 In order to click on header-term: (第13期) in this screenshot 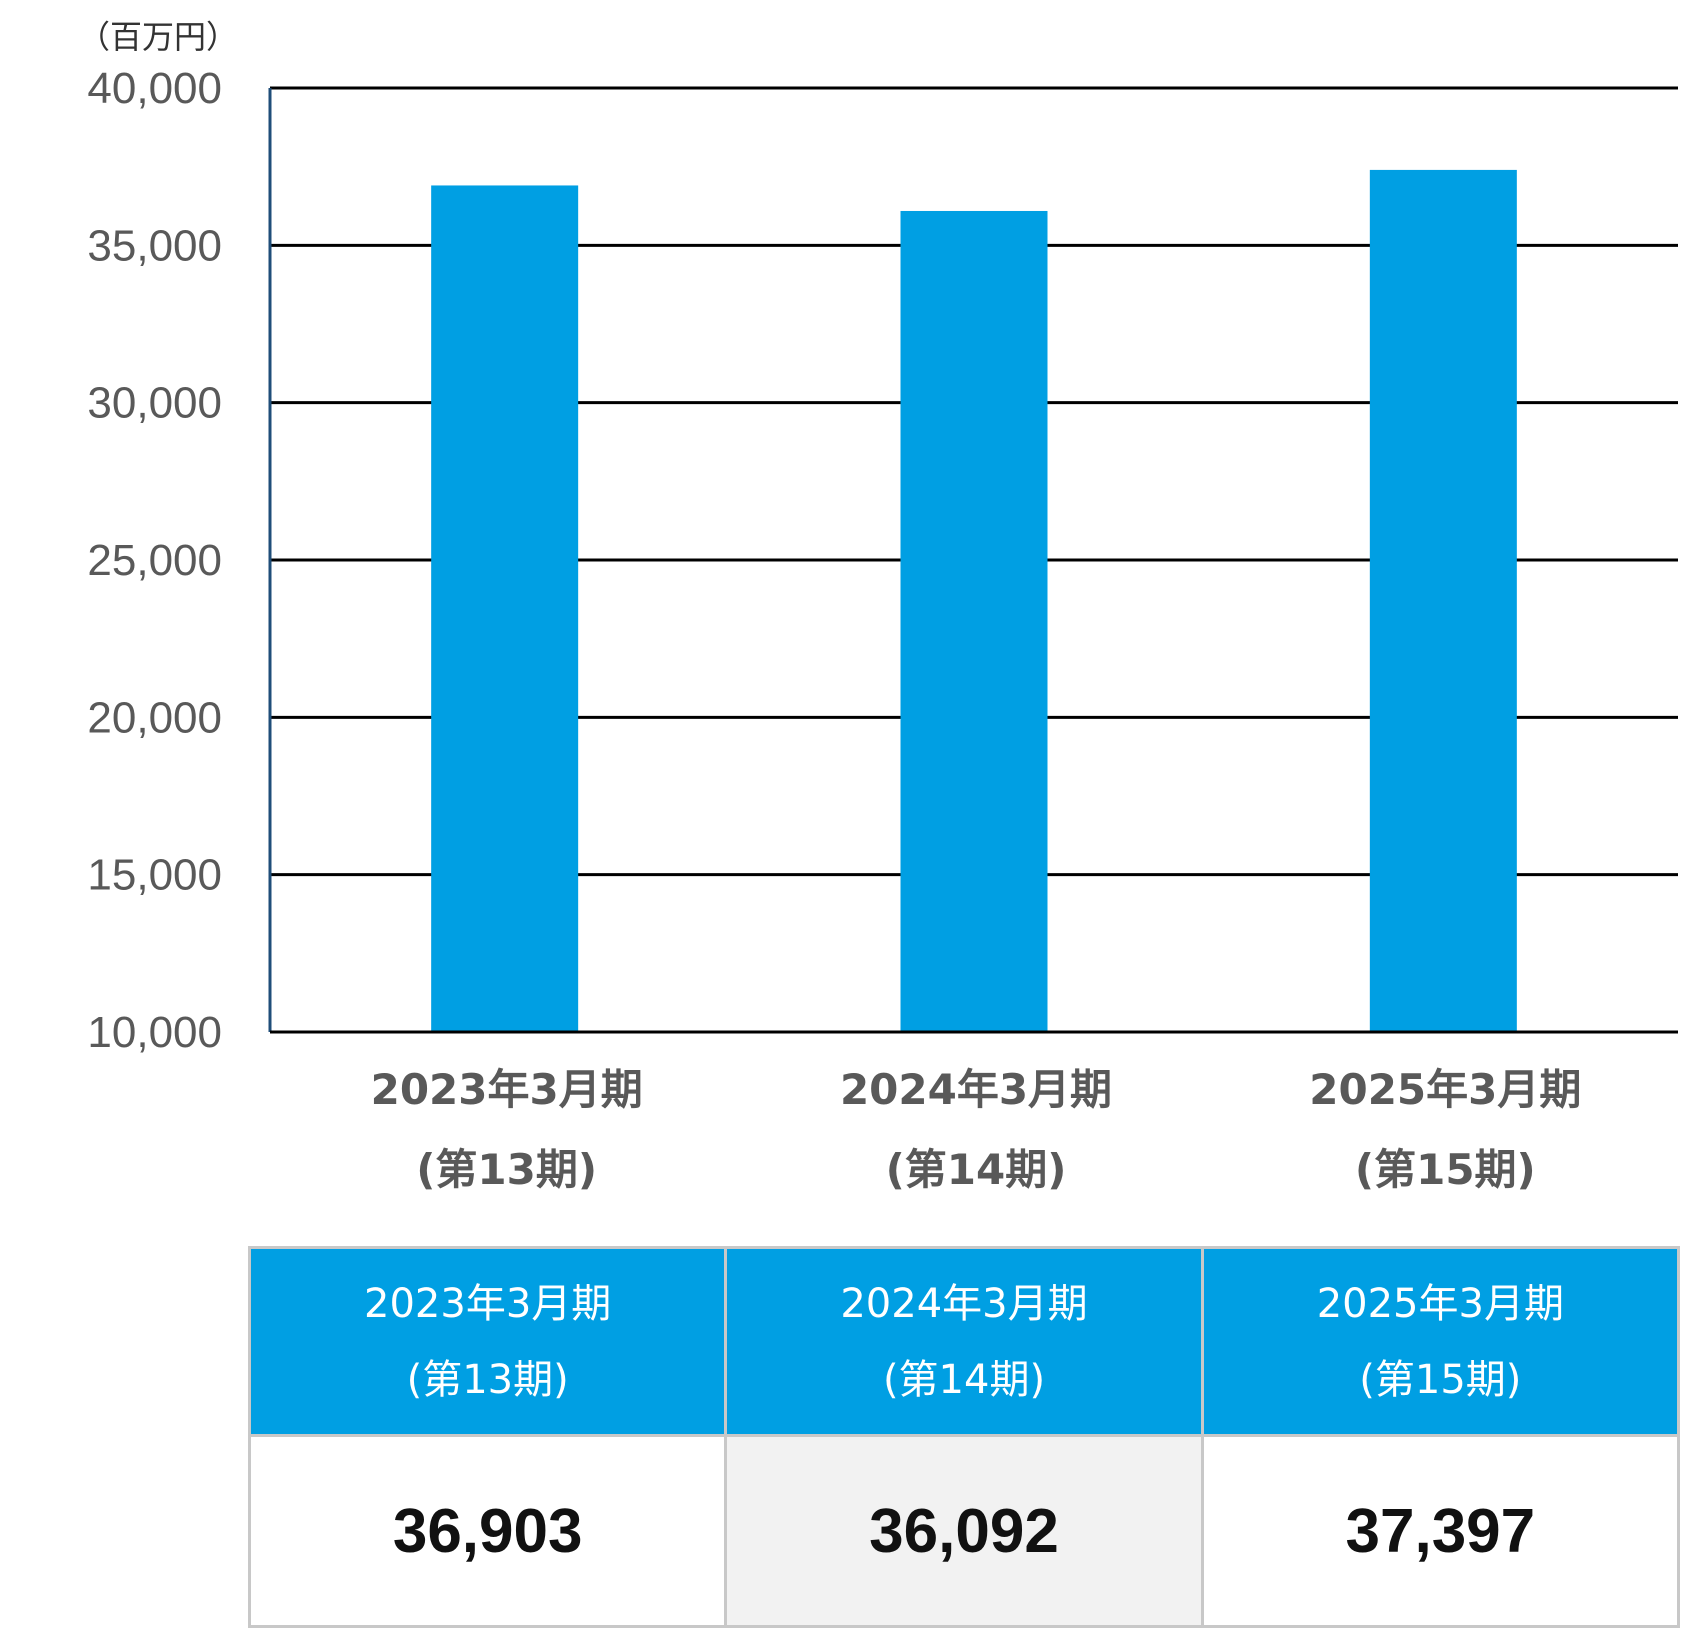, I will do `click(487, 1379)`.